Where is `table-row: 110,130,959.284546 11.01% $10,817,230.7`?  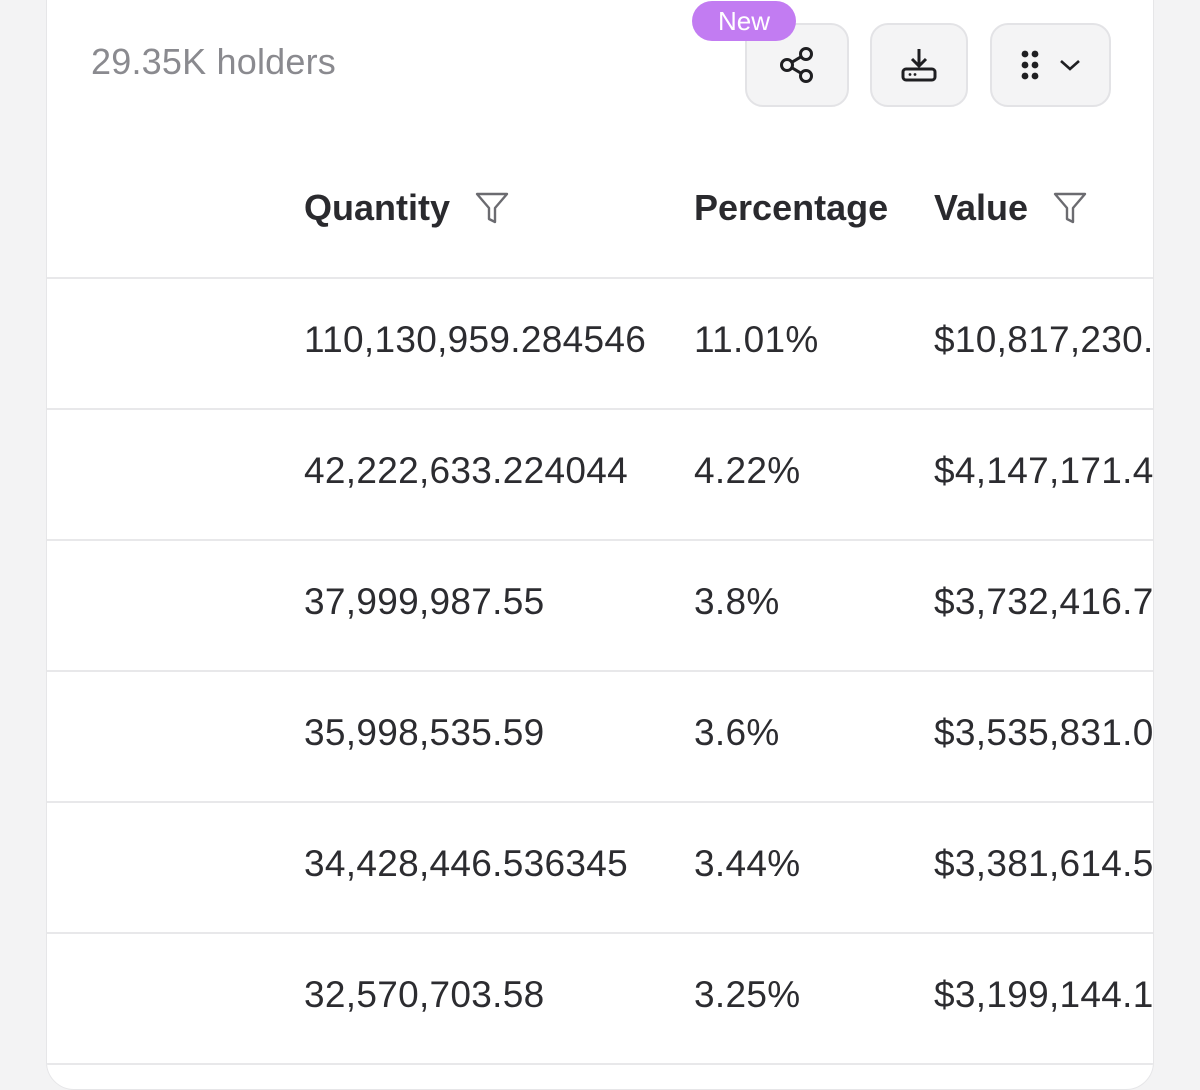 table-row: 110,130,959.284546 11.01% $10,817,230.7 is located at coordinates (600, 344).